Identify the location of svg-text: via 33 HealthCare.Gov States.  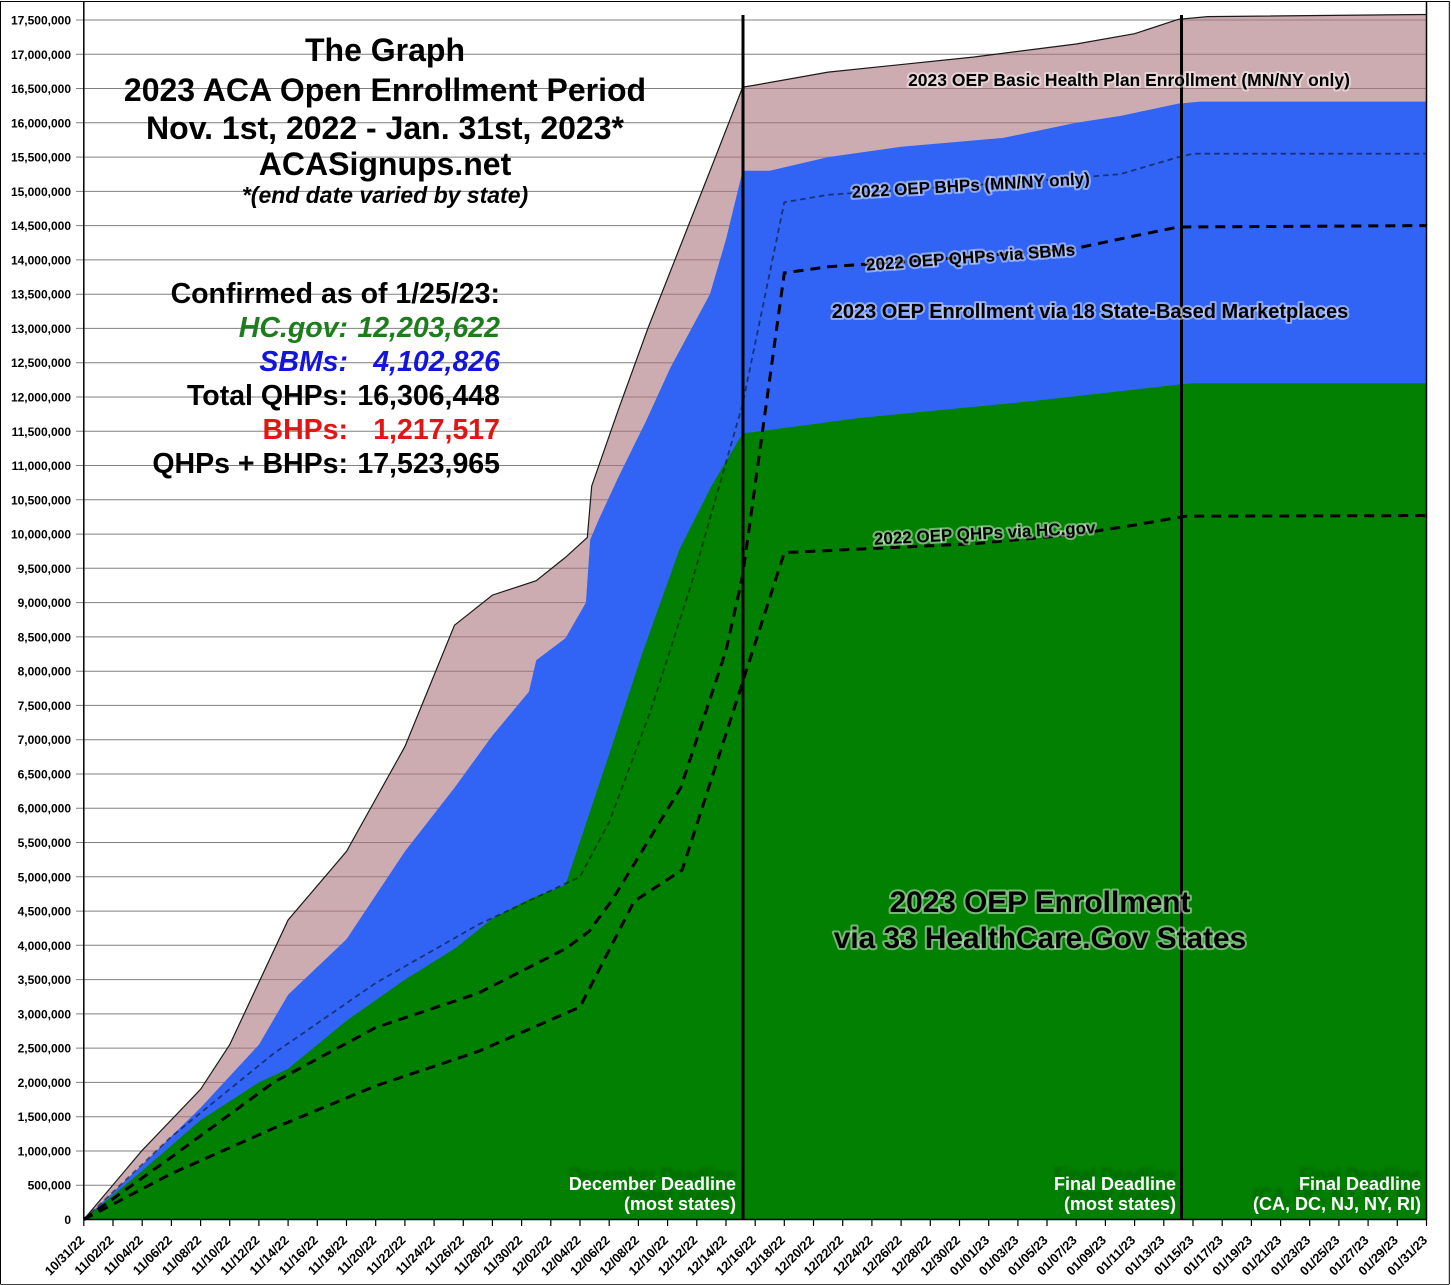
(1040, 938).